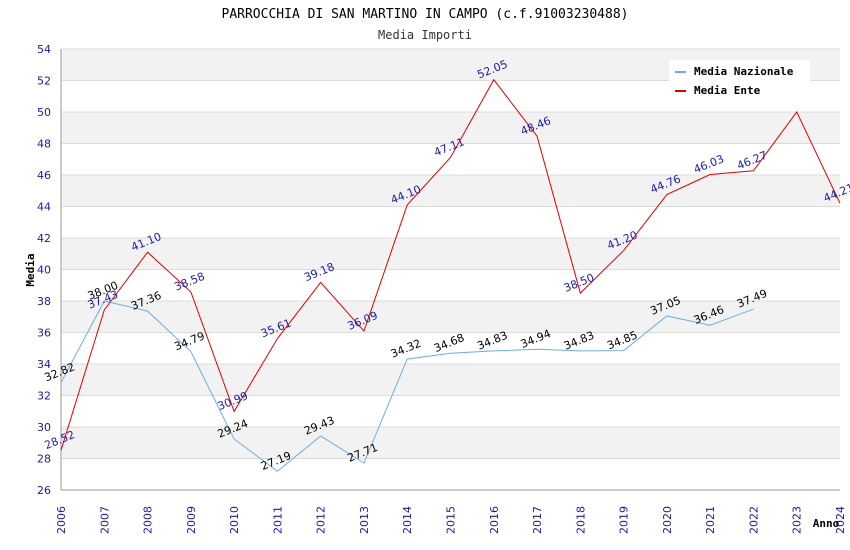 The width and height of the screenshot is (850, 550). I want to click on y-tick-label: 28, so click(44, 459).